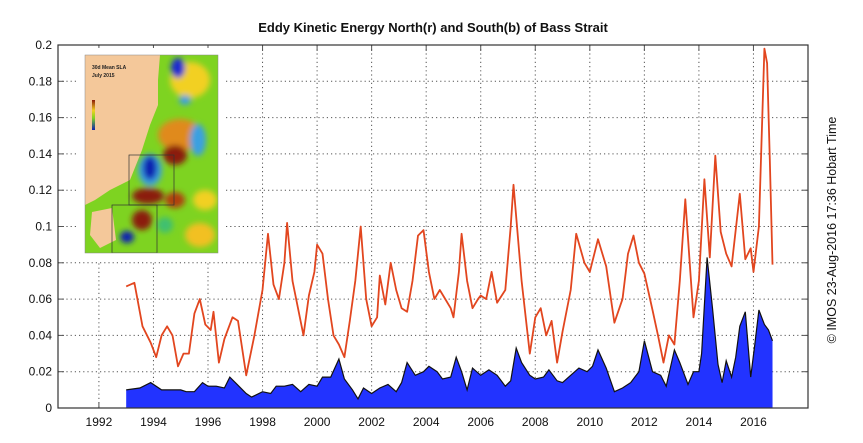 The width and height of the screenshot is (863, 443). Describe the element at coordinates (41, 190) in the screenshot. I see `y-tick-label: 0.12` at that location.